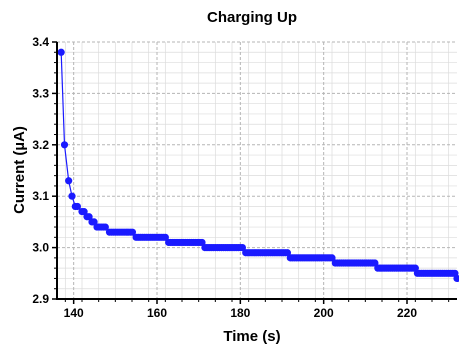  I want to click on y-tick-label: 3.2, so click(40, 145).